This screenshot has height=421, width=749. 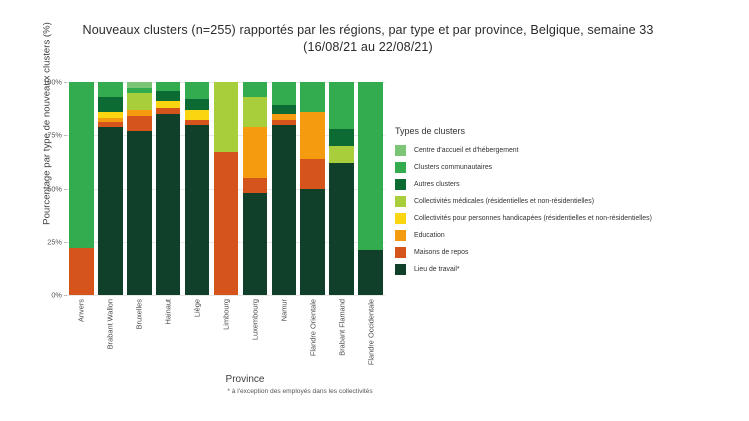 What do you see at coordinates (430, 131) in the screenshot?
I see `legend-title: Types de clusters` at bounding box center [430, 131].